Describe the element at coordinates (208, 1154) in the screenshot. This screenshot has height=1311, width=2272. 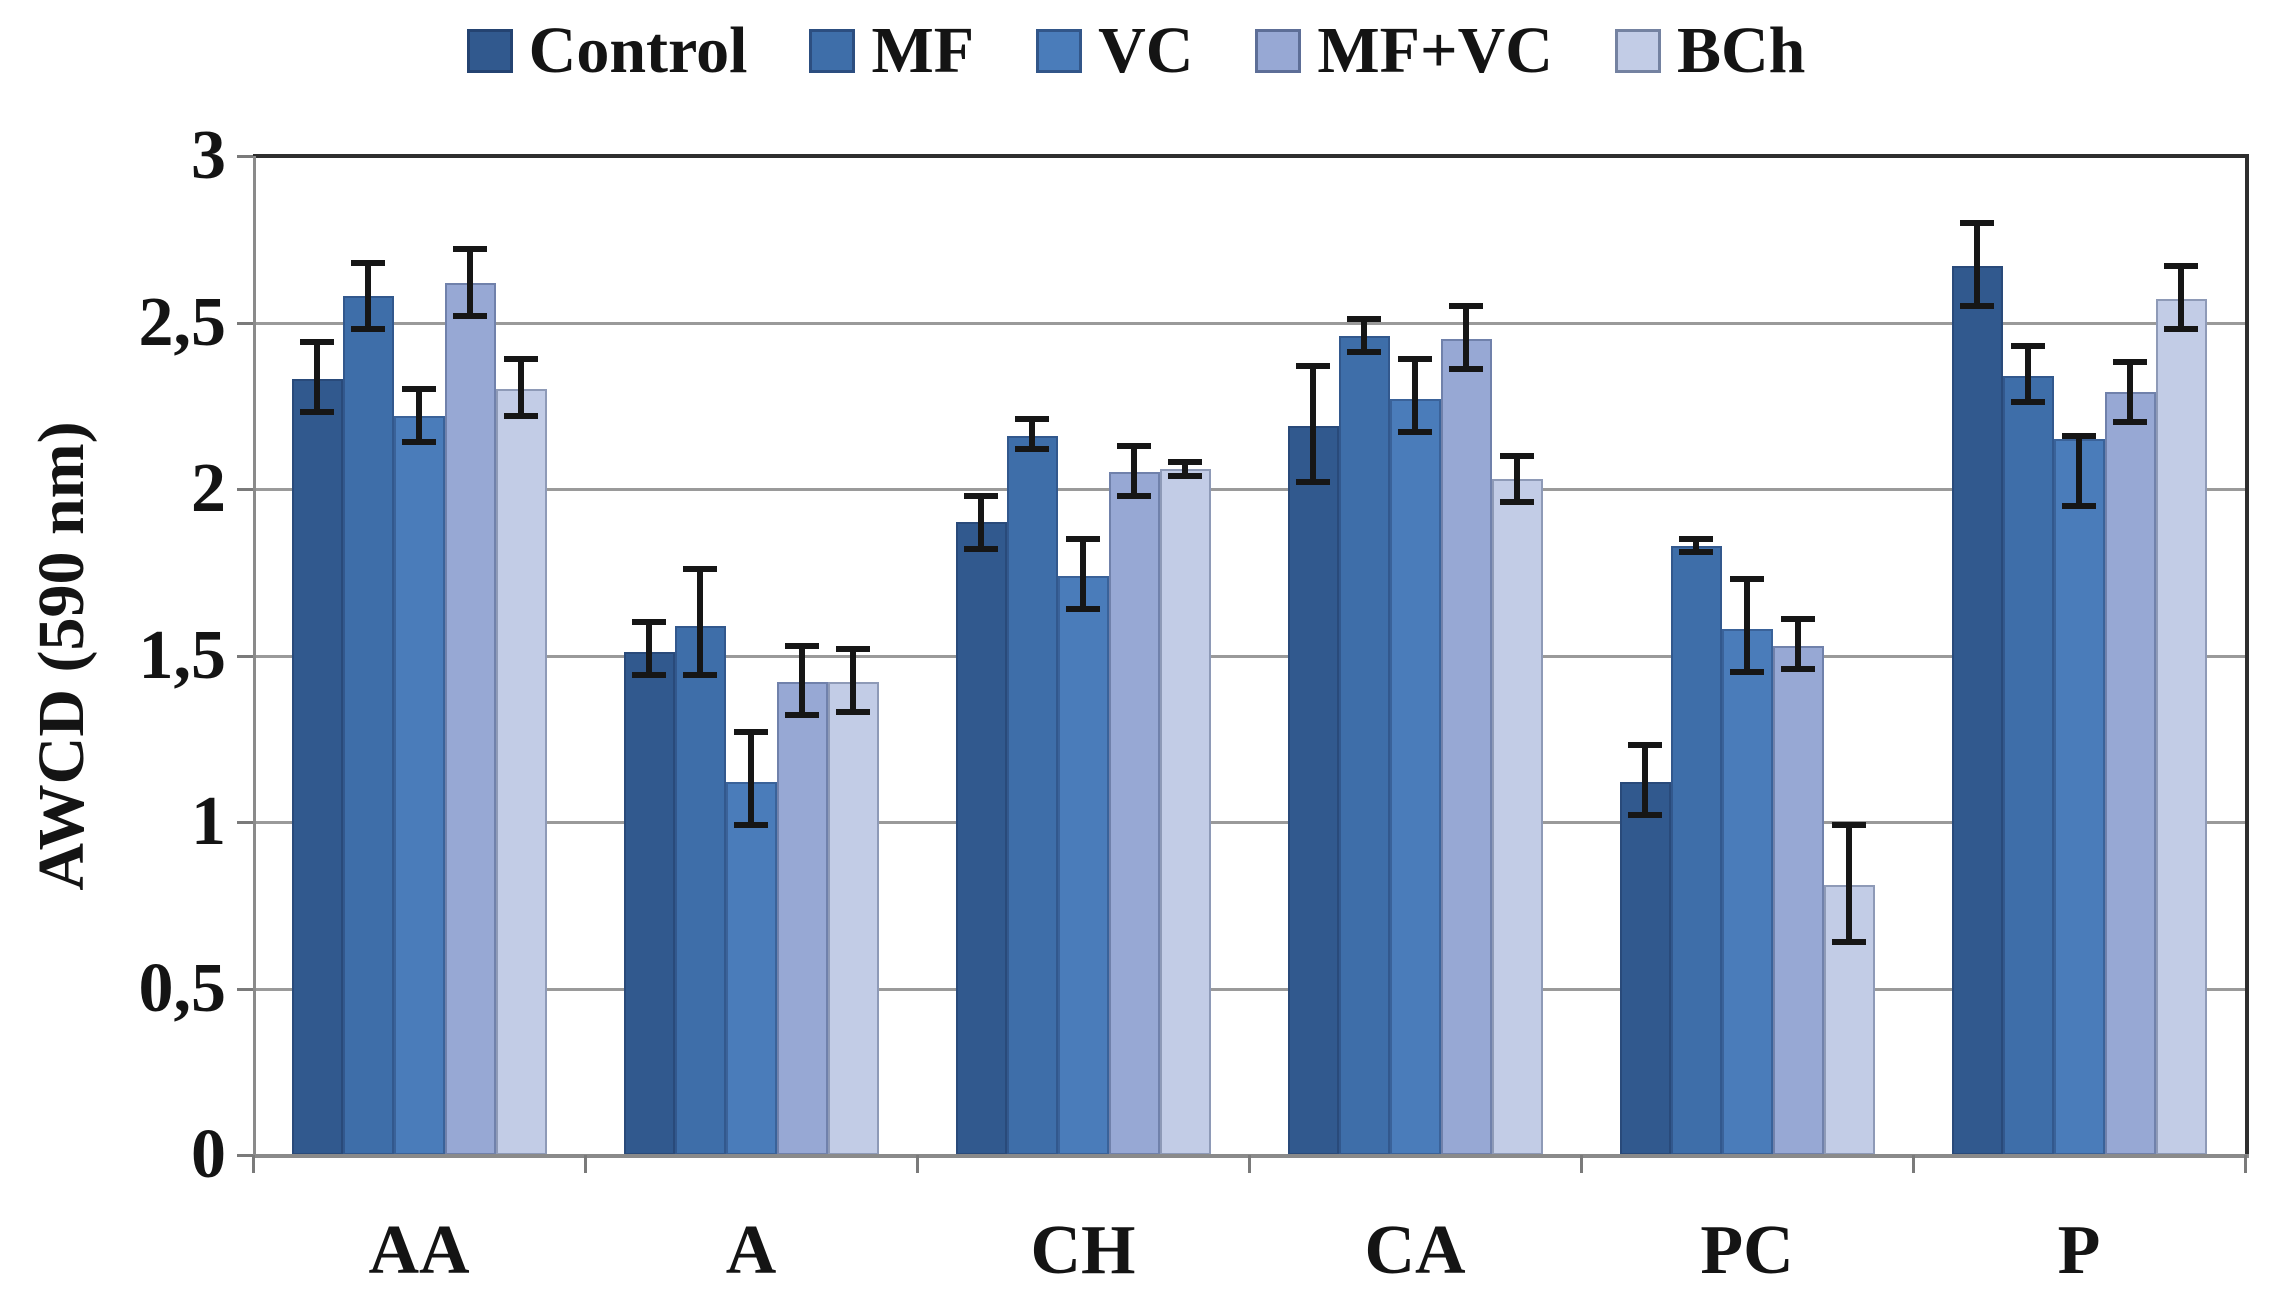
I see `y-tick-label: 0` at that location.